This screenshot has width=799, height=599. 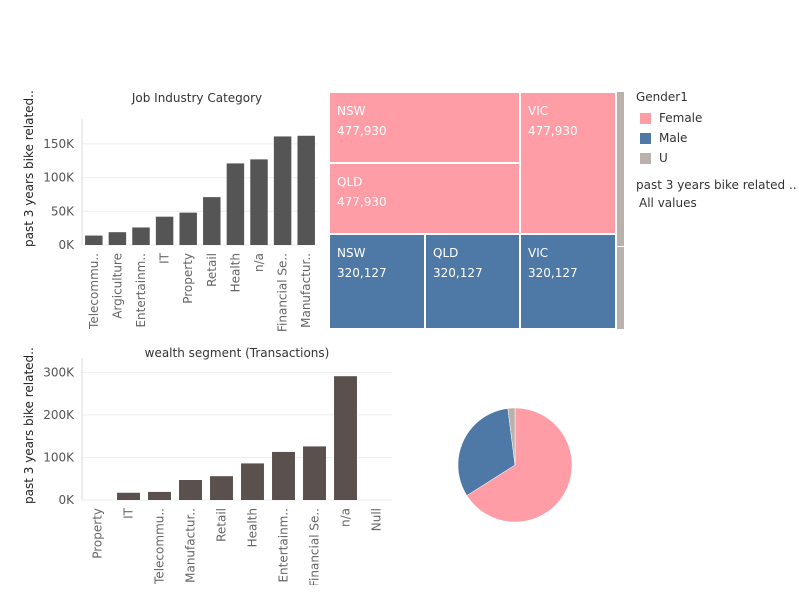 I want to click on legend-title: Gender1, so click(x=662, y=97).